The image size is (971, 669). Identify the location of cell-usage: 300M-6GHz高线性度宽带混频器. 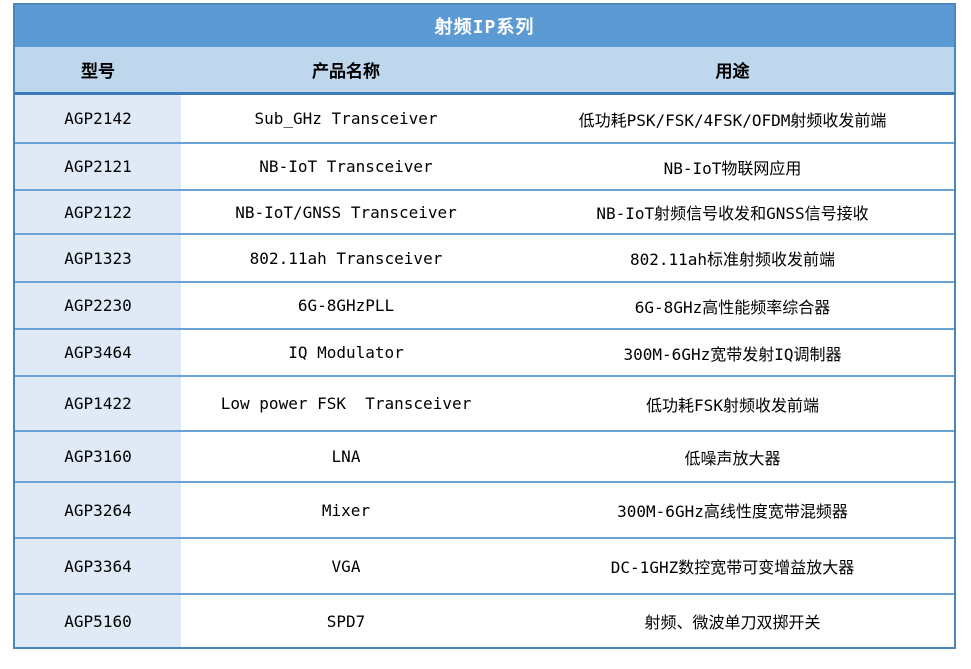
(732, 511).